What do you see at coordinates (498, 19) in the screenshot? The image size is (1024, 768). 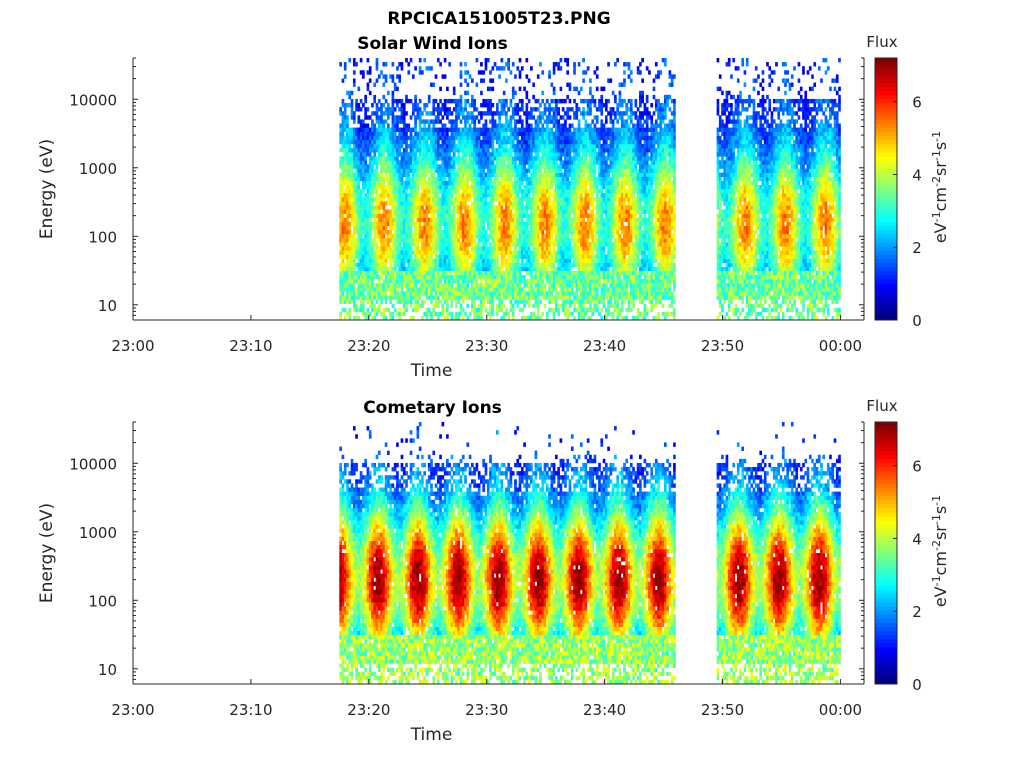 I see `figure-title: RPCICA151005T23.PNG` at bounding box center [498, 19].